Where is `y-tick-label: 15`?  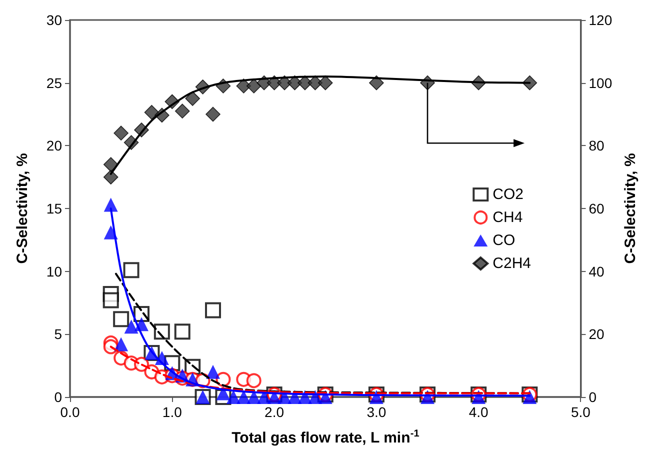
y-tick-label: 15 is located at coordinates (54, 208).